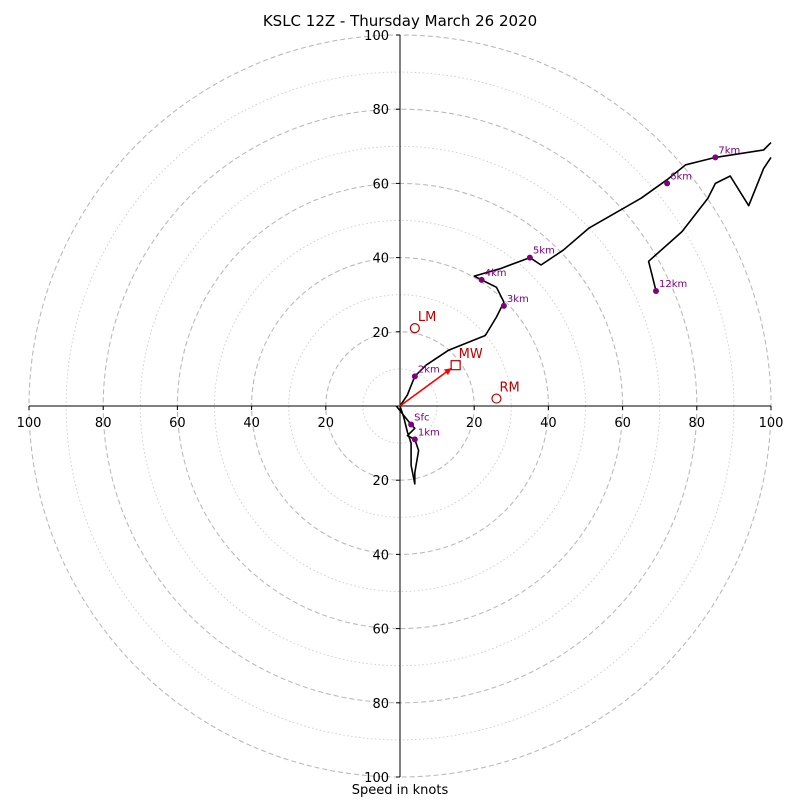 The height and width of the screenshot is (800, 800). What do you see at coordinates (529, 257) in the screenshot?
I see `height-marker-5km` at bounding box center [529, 257].